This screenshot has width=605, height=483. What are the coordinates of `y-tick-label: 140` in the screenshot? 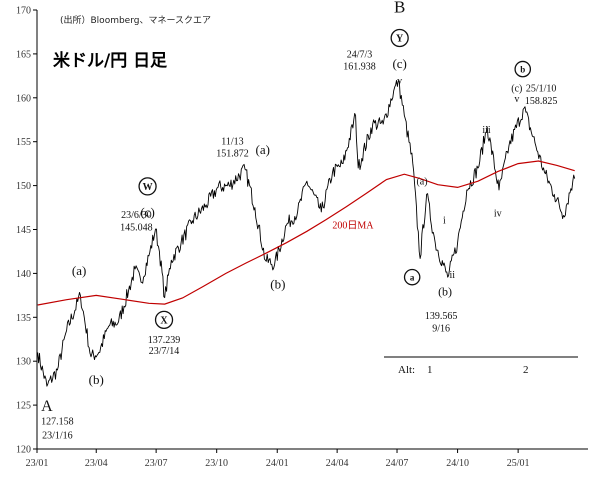 It's located at (23, 274).